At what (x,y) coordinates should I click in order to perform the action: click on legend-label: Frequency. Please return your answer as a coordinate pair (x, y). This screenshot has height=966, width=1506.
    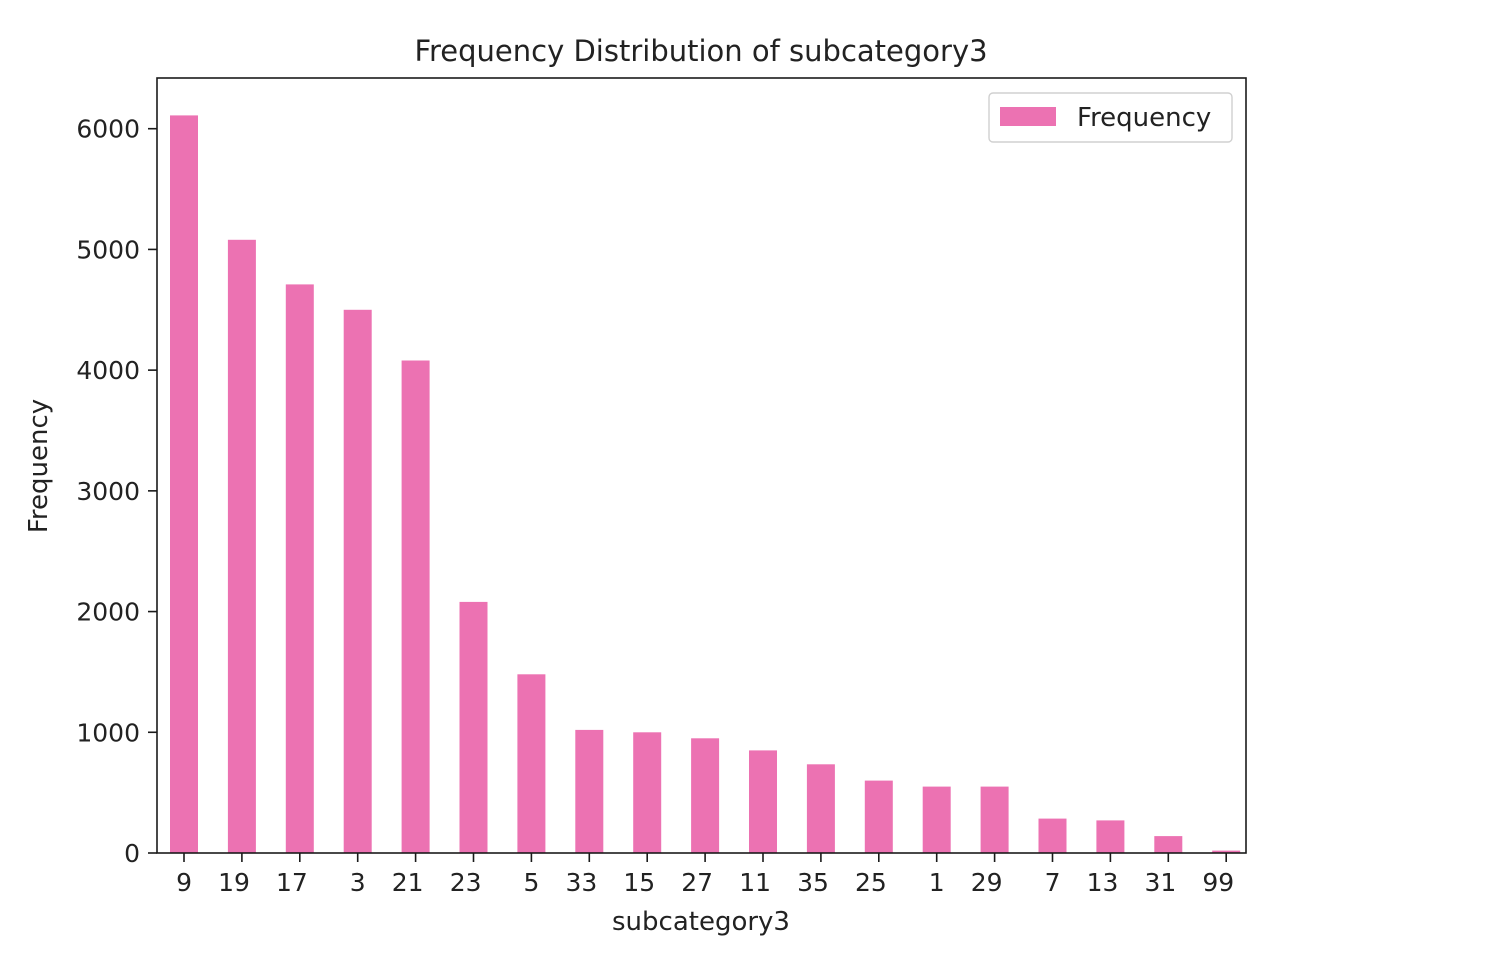
    Looking at the image, I should click on (1144, 118).